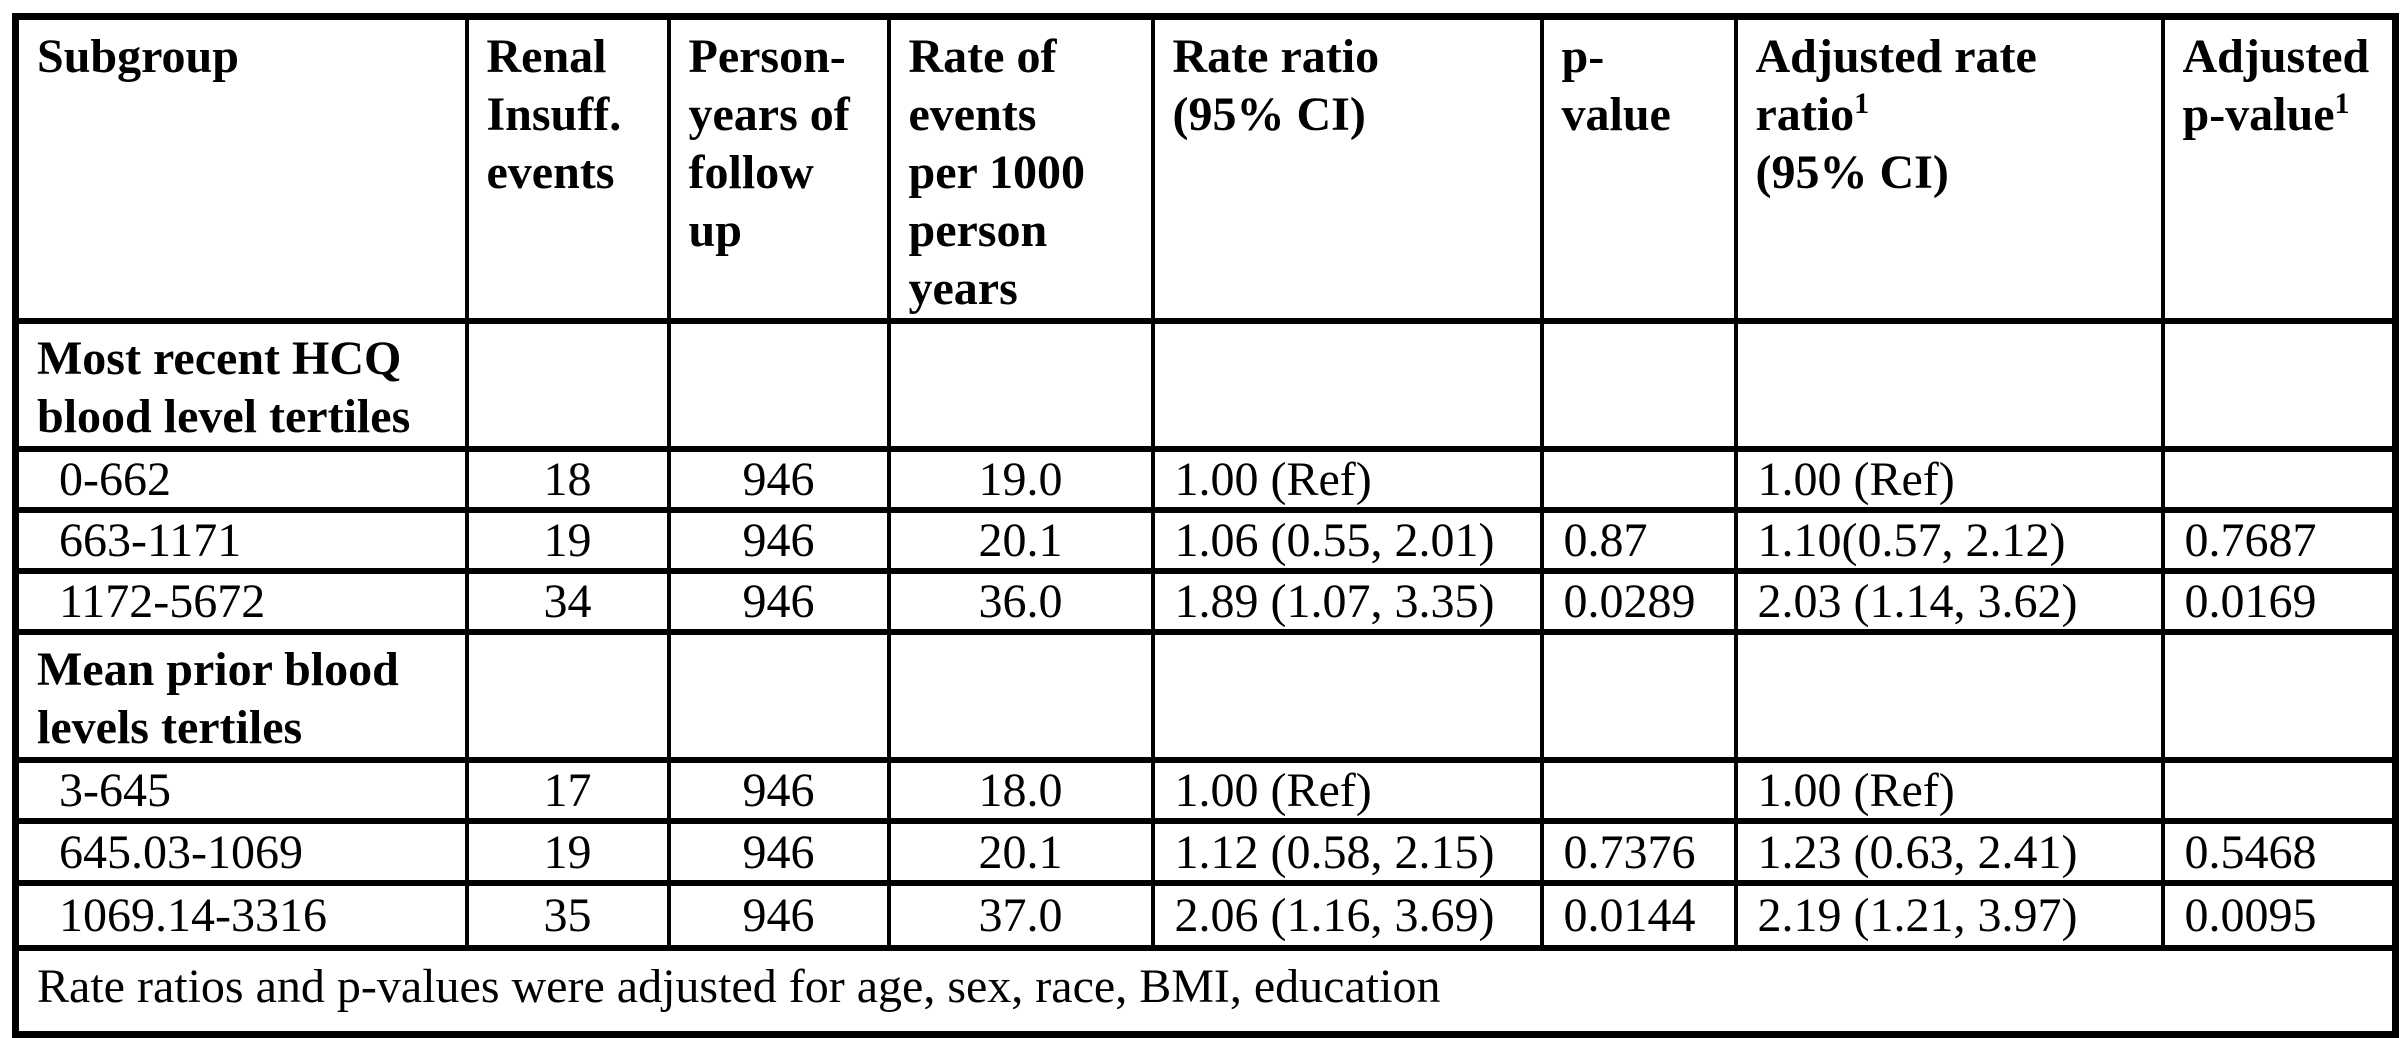 The height and width of the screenshot is (1038, 2400). Describe the element at coordinates (1896, 85) in the screenshot. I see `header-text: Adjusted rate ratio` at that location.